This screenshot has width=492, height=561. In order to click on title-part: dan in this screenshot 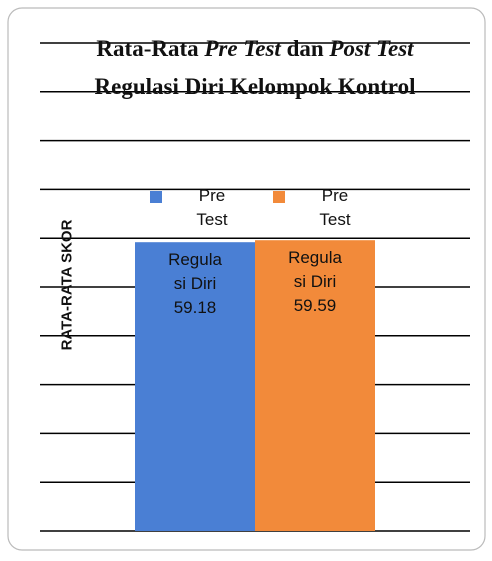, I will do `click(305, 48)`.